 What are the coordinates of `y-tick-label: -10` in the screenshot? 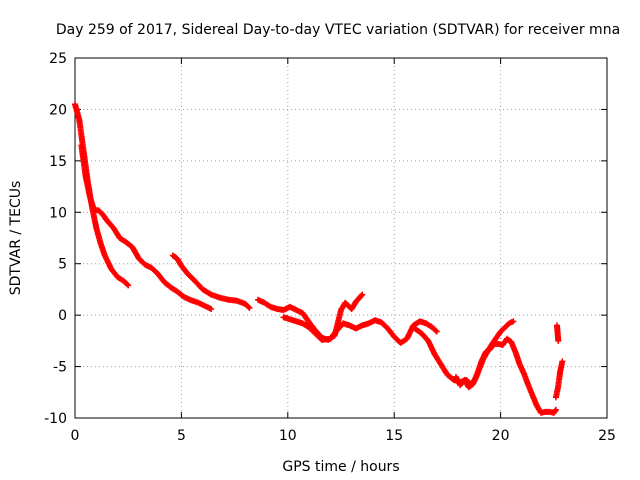 It's located at (55, 419).